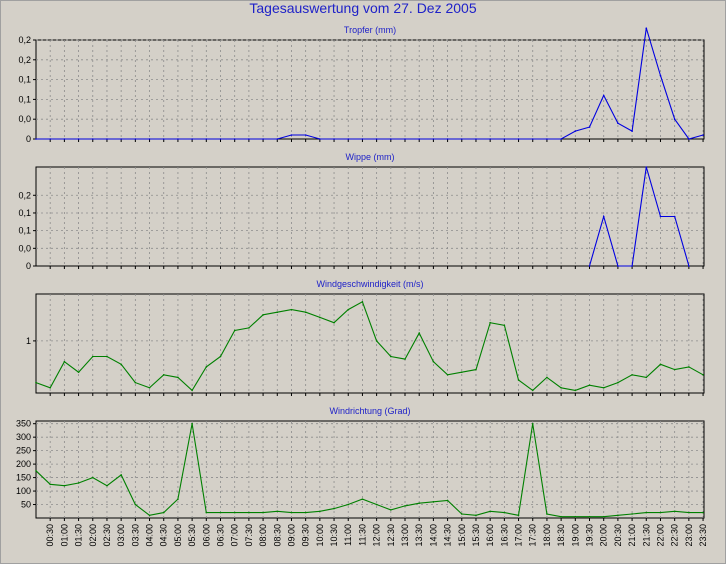 The height and width of the screenshot is (564, 726). I want to click on x-tick-label: 22:00, so click(660, 535).